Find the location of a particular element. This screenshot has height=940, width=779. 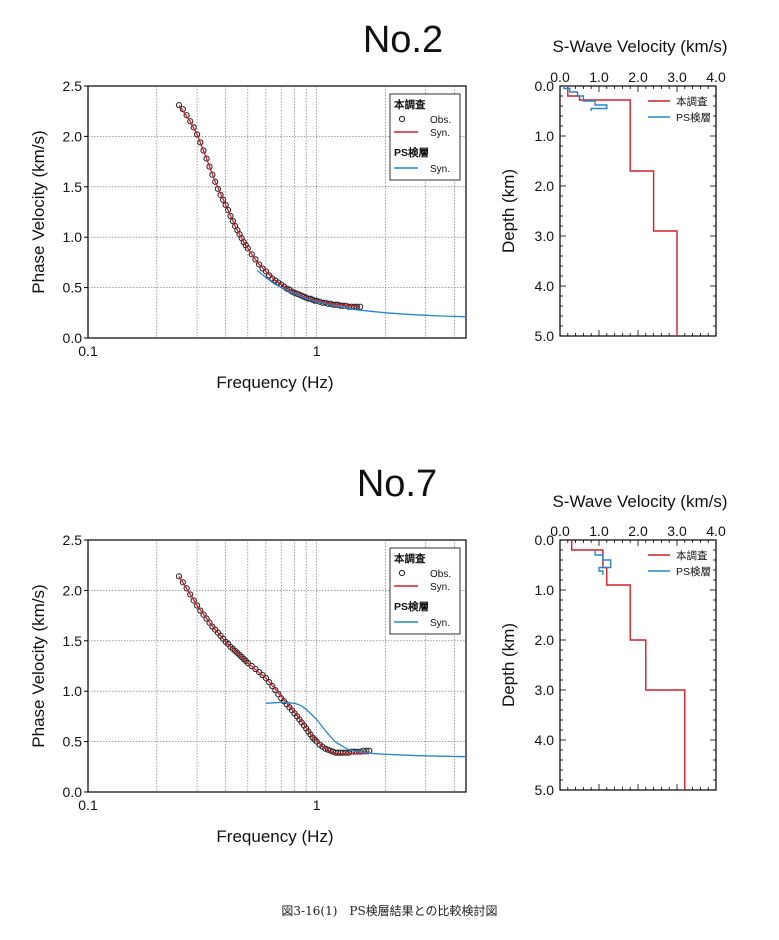

panel1-legend-ps-syn: Syn. is located at coordinates (440, 169).